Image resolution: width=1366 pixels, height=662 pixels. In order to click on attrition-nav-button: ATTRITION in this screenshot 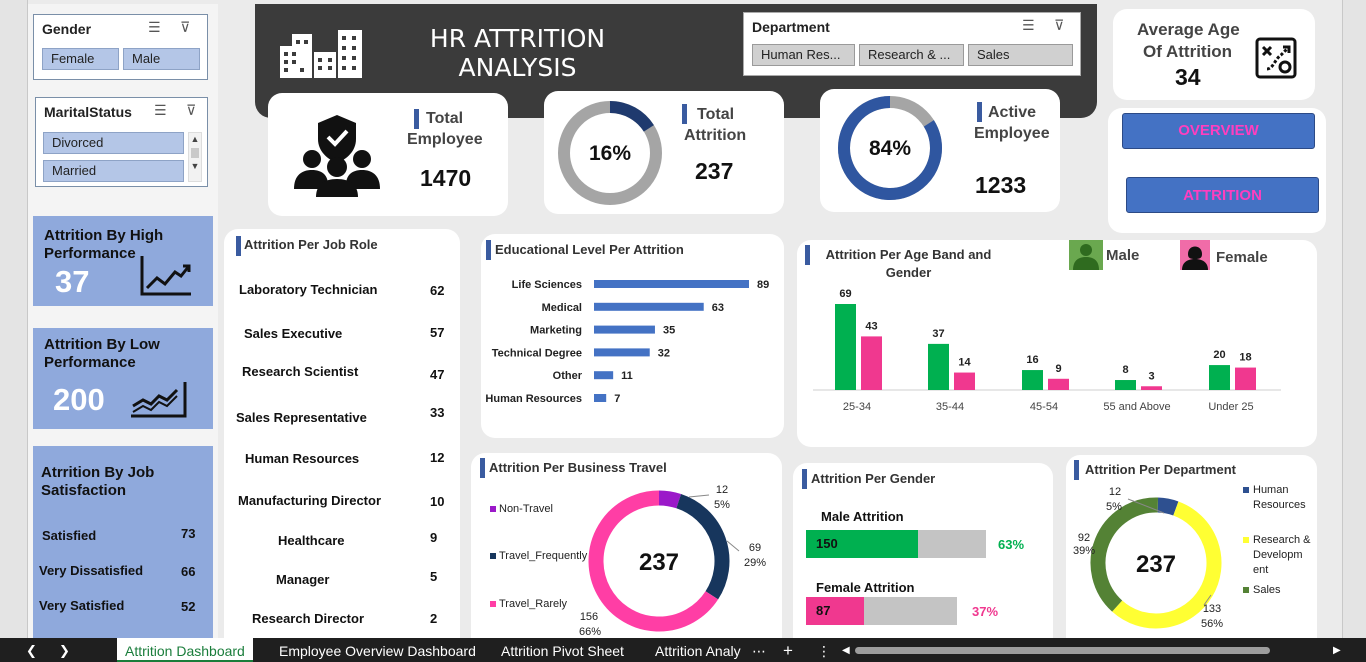, I will do `click(1222, 195)`.